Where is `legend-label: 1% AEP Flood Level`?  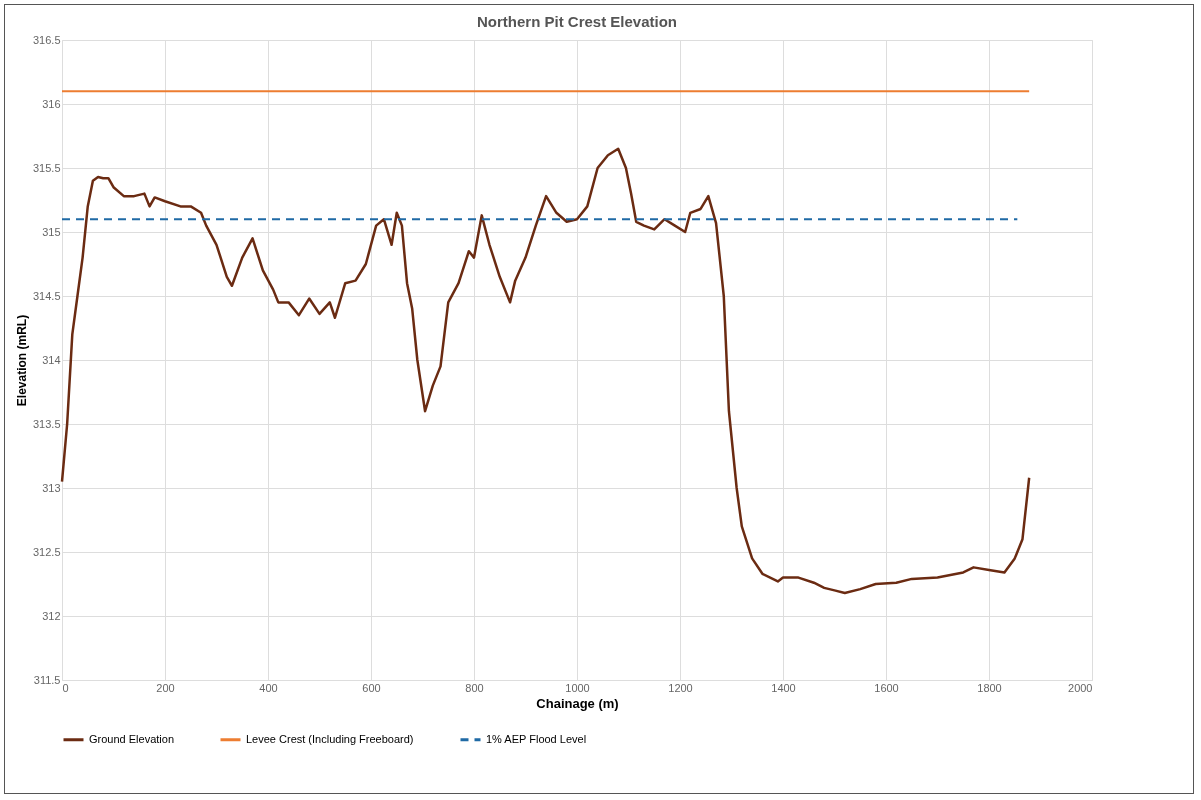
legend-label: 1% AEP Flood Level is located at coordinates (536, 738).